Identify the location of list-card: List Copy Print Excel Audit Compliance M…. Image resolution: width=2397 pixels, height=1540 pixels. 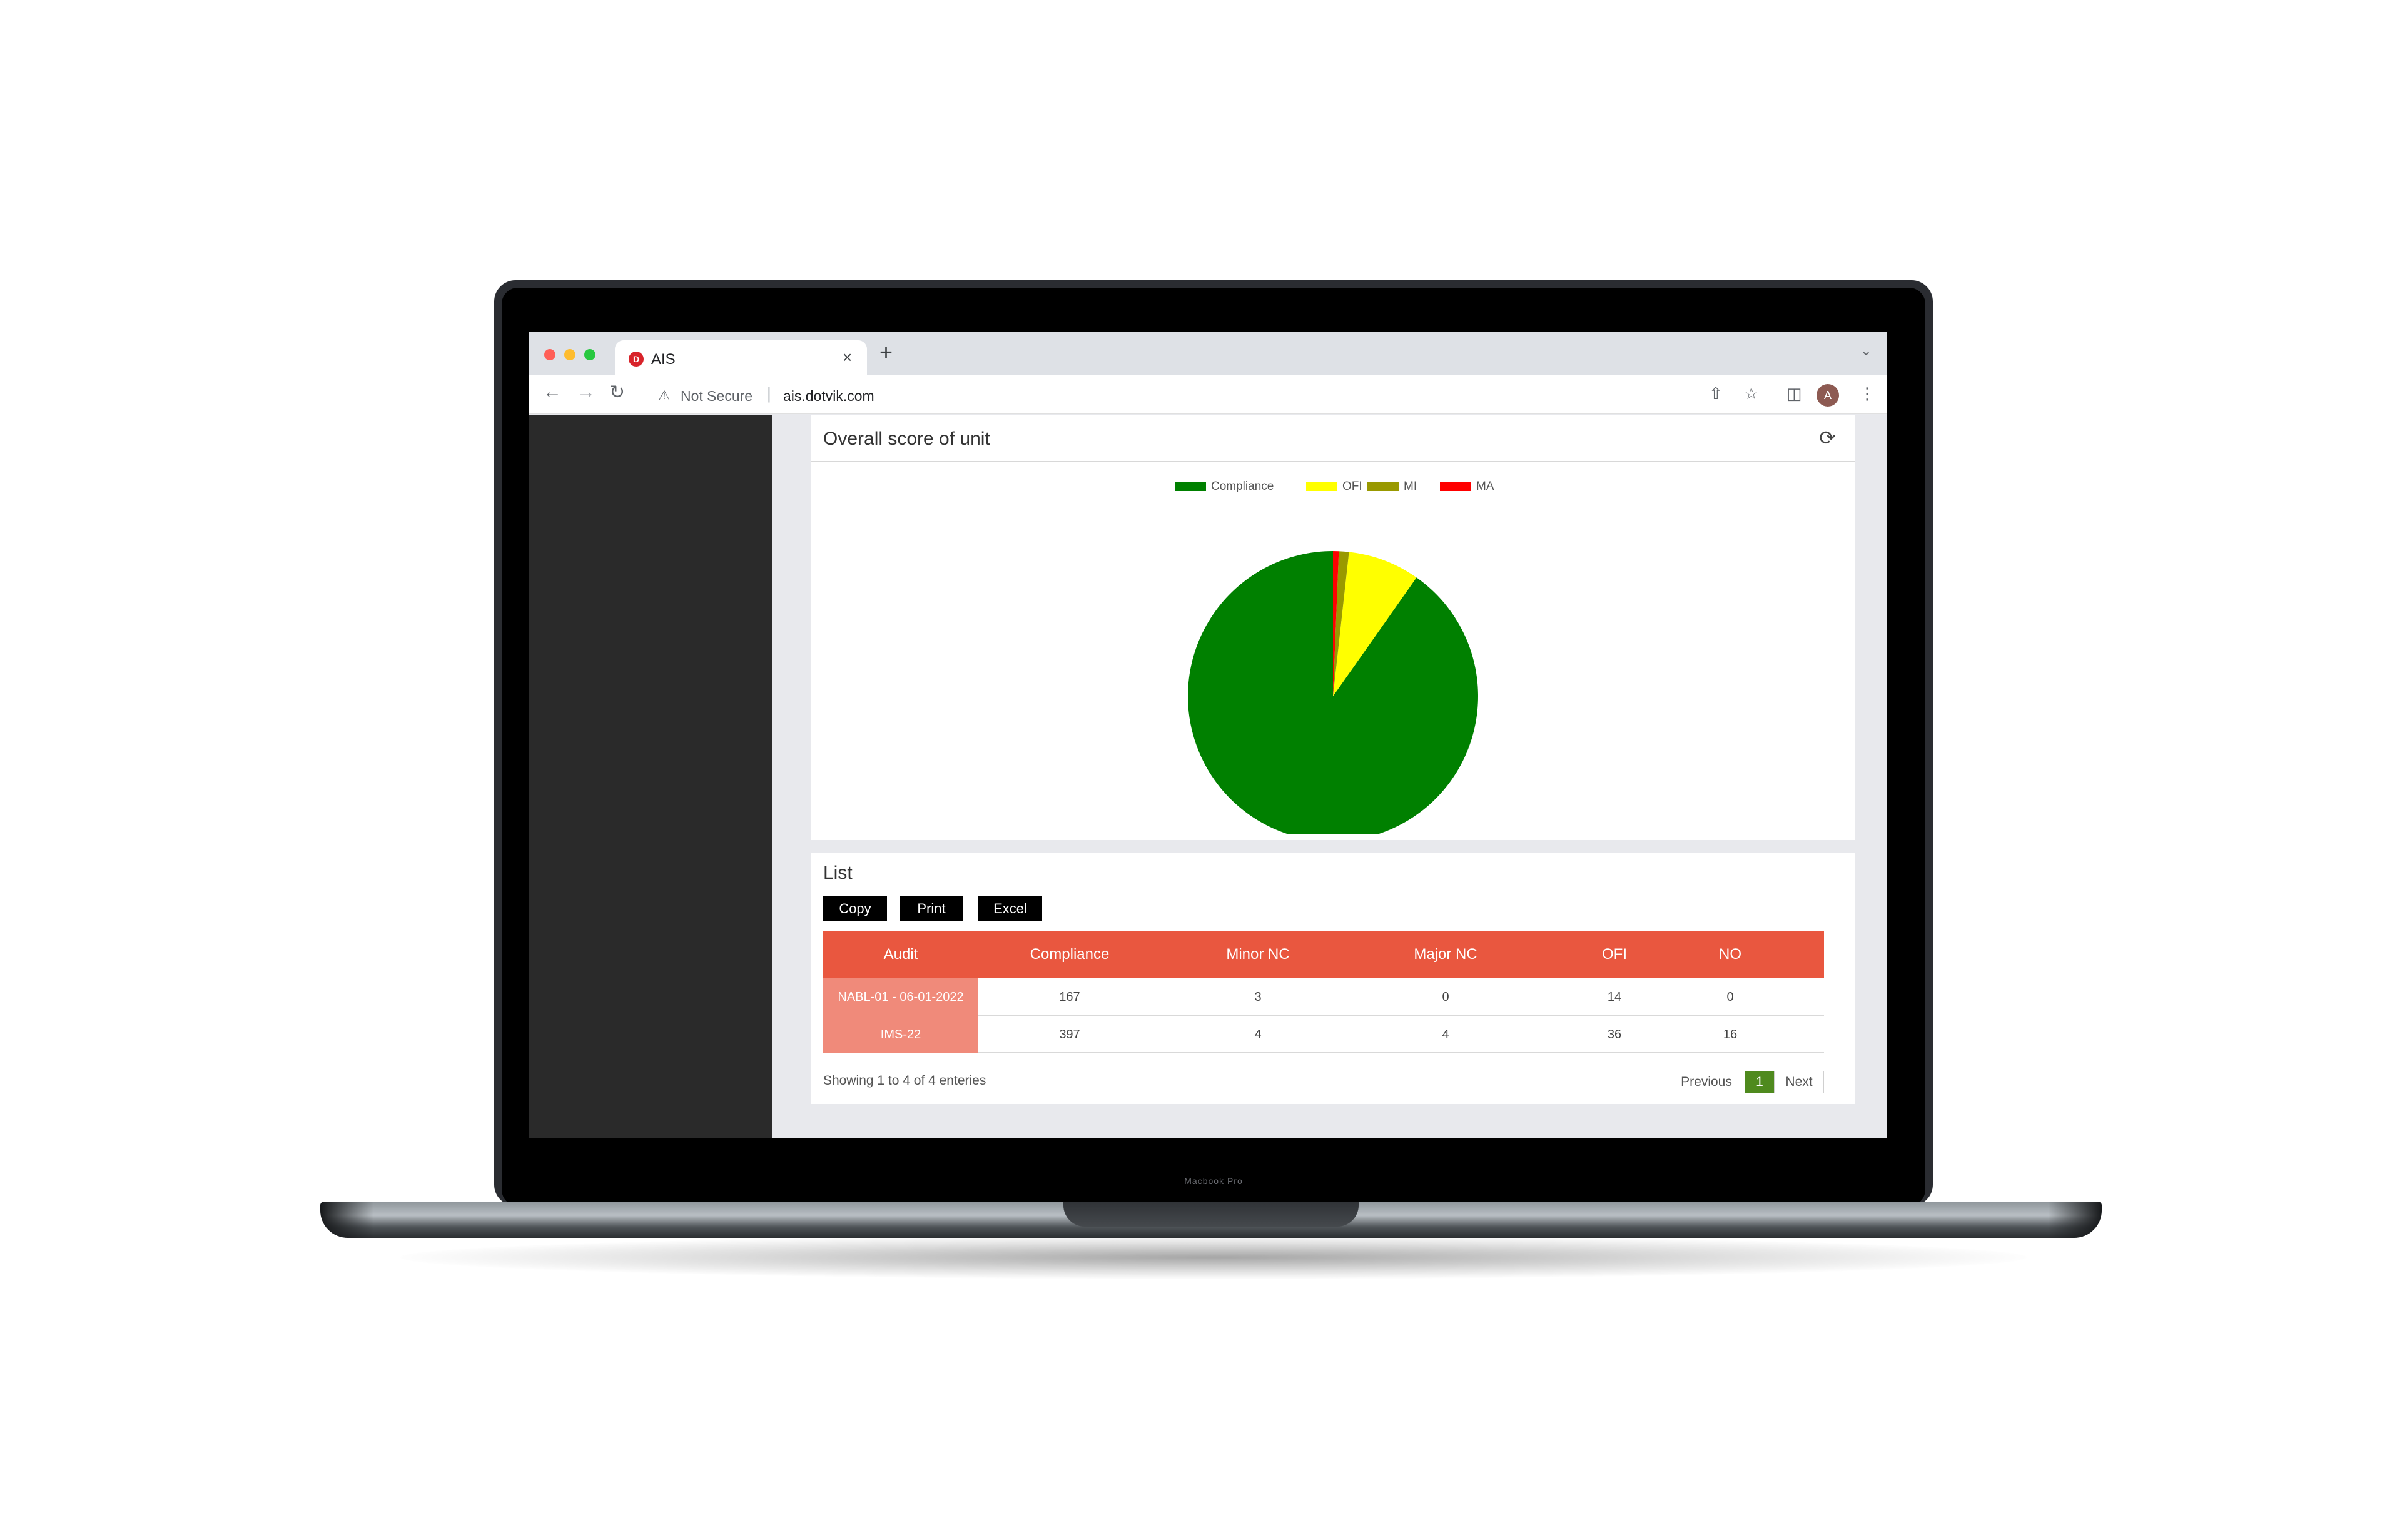
(1333, 978).